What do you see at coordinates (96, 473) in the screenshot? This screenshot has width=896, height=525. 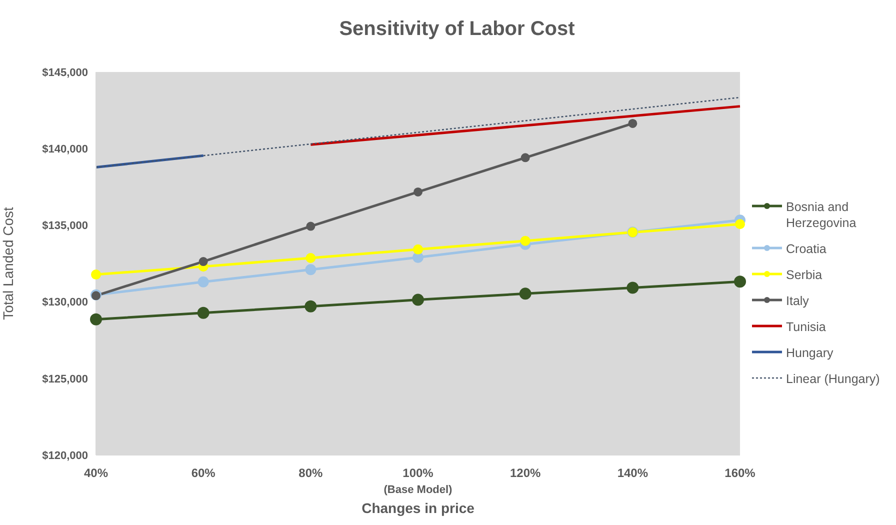 I see `x-tick-label: 40%` at bounding box center [96, 473].